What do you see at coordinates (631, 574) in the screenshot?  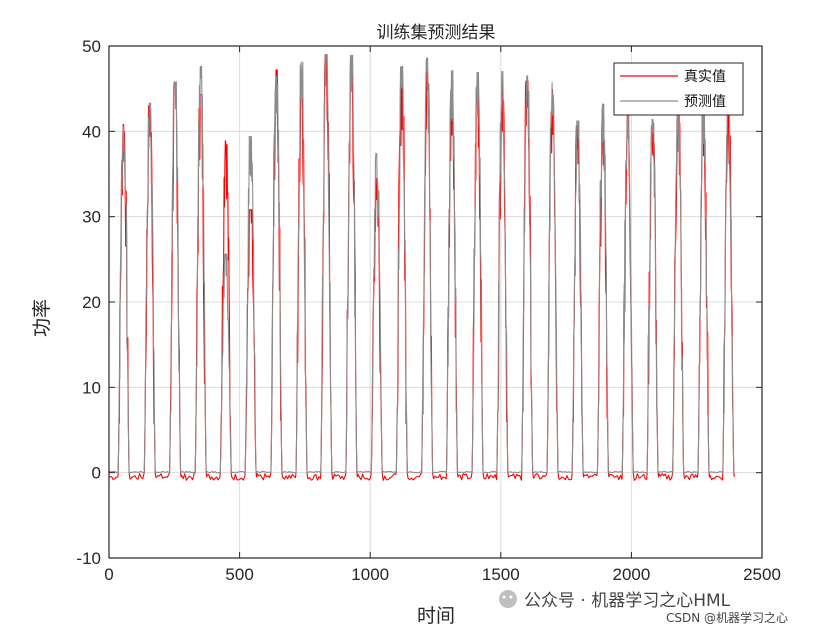 I see `x-tick-label: 2000` at bounding box center [631, 574].